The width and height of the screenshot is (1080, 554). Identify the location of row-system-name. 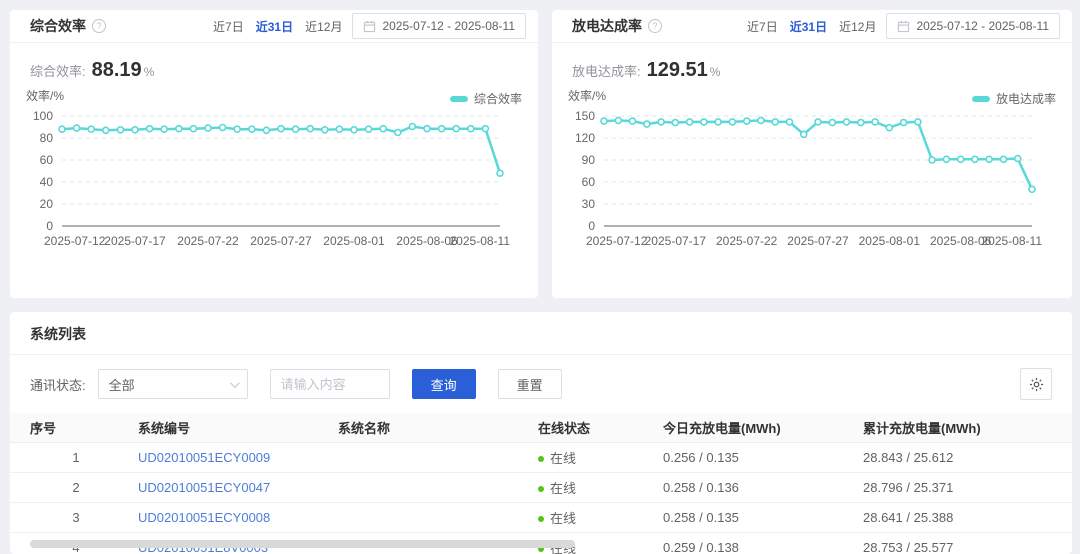
(430, 517).